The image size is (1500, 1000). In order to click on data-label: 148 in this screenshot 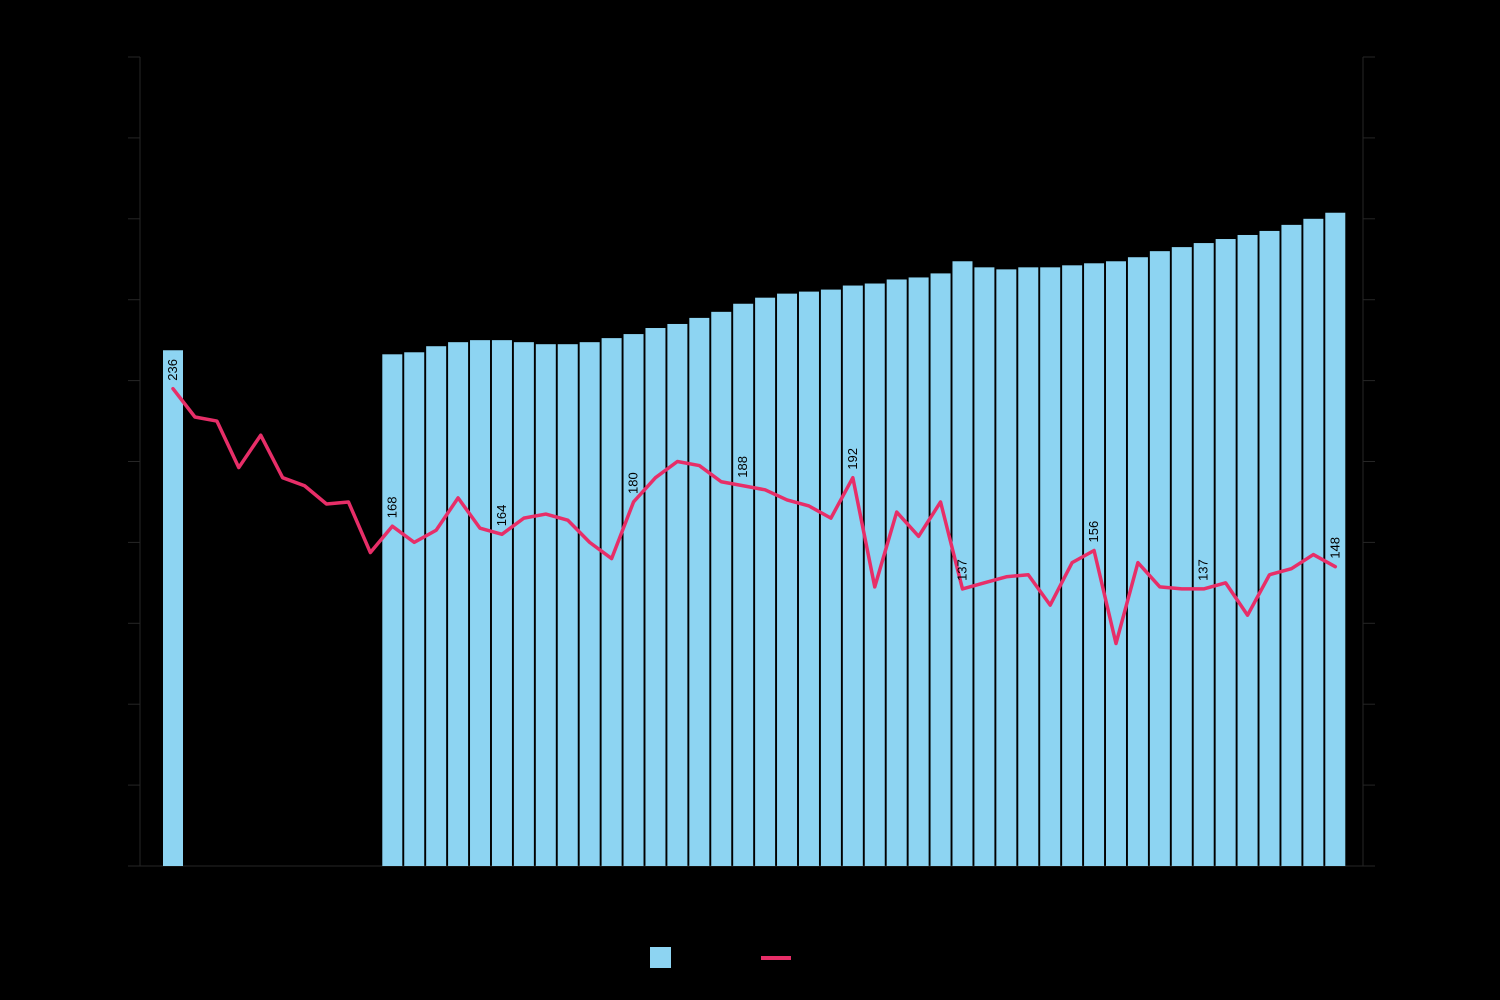, I will do `click(1334, 548)`.